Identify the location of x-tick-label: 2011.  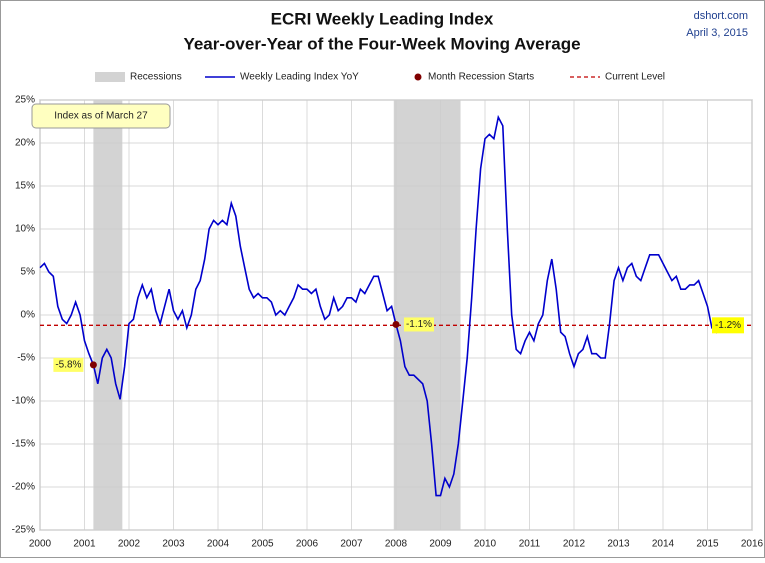
(530, 544).